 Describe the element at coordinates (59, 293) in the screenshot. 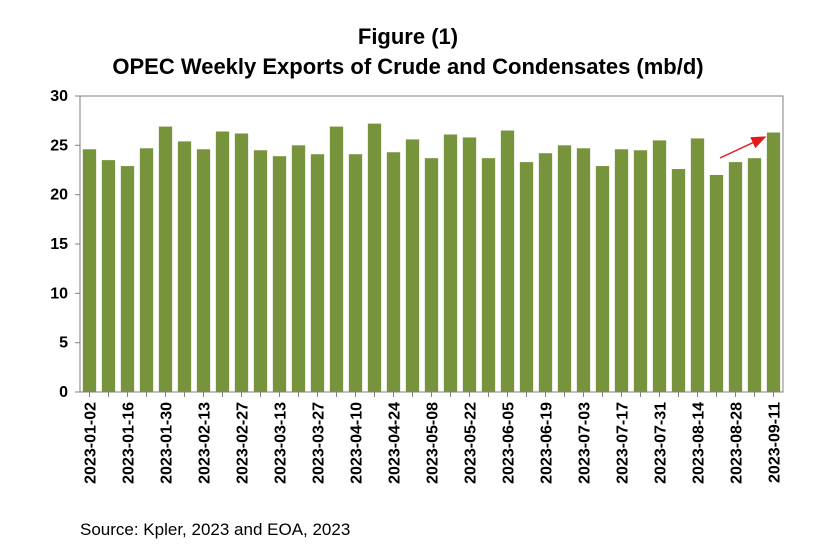

I see `y-tick-label: 10` at that location.